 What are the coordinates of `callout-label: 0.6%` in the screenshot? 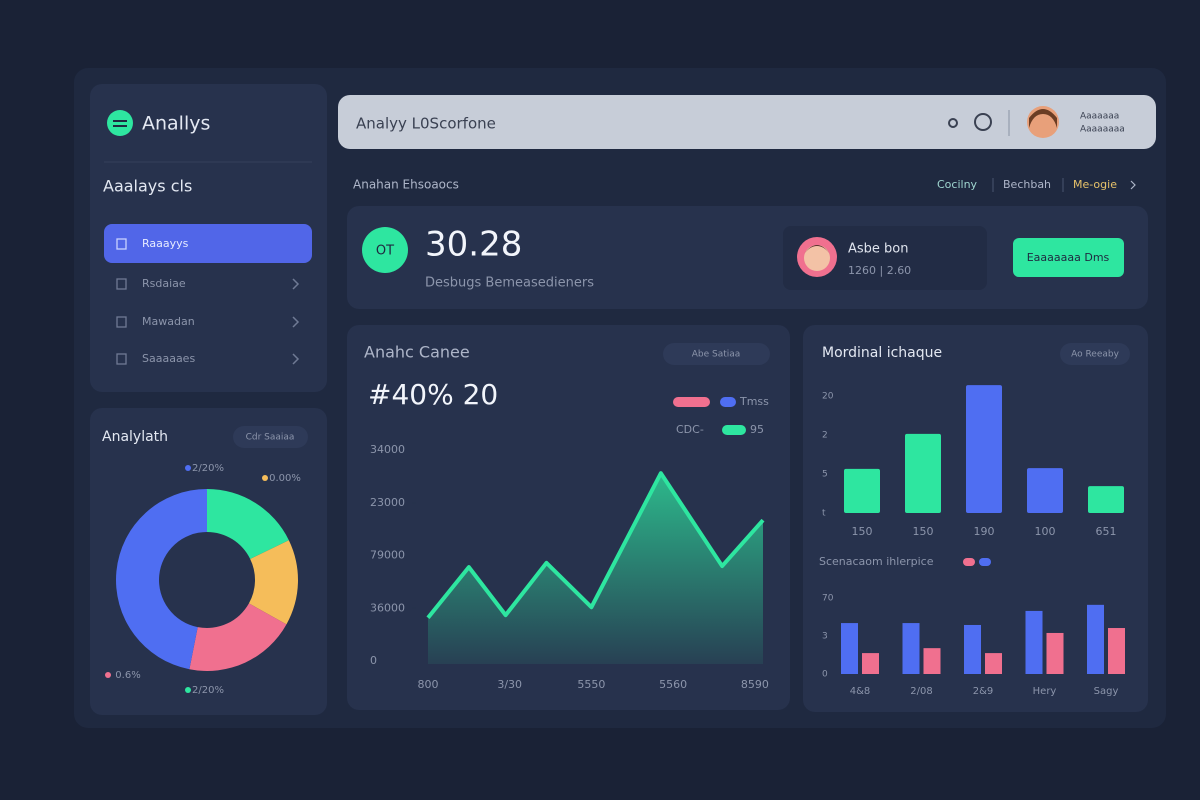 It's located at (127, 675).